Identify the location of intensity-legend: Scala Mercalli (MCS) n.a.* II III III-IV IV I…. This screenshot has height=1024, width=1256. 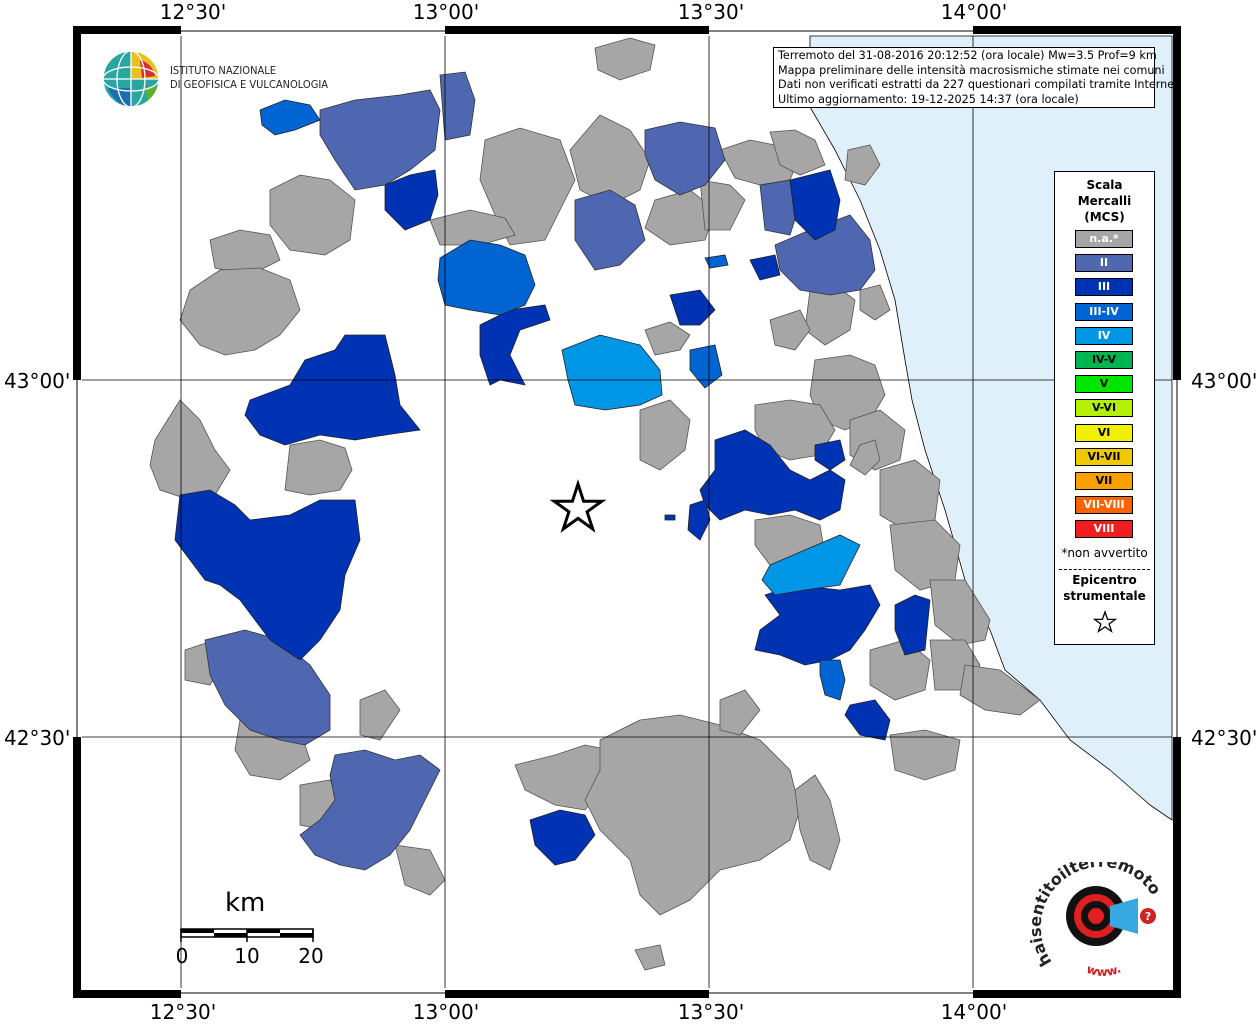
(1104, 408).